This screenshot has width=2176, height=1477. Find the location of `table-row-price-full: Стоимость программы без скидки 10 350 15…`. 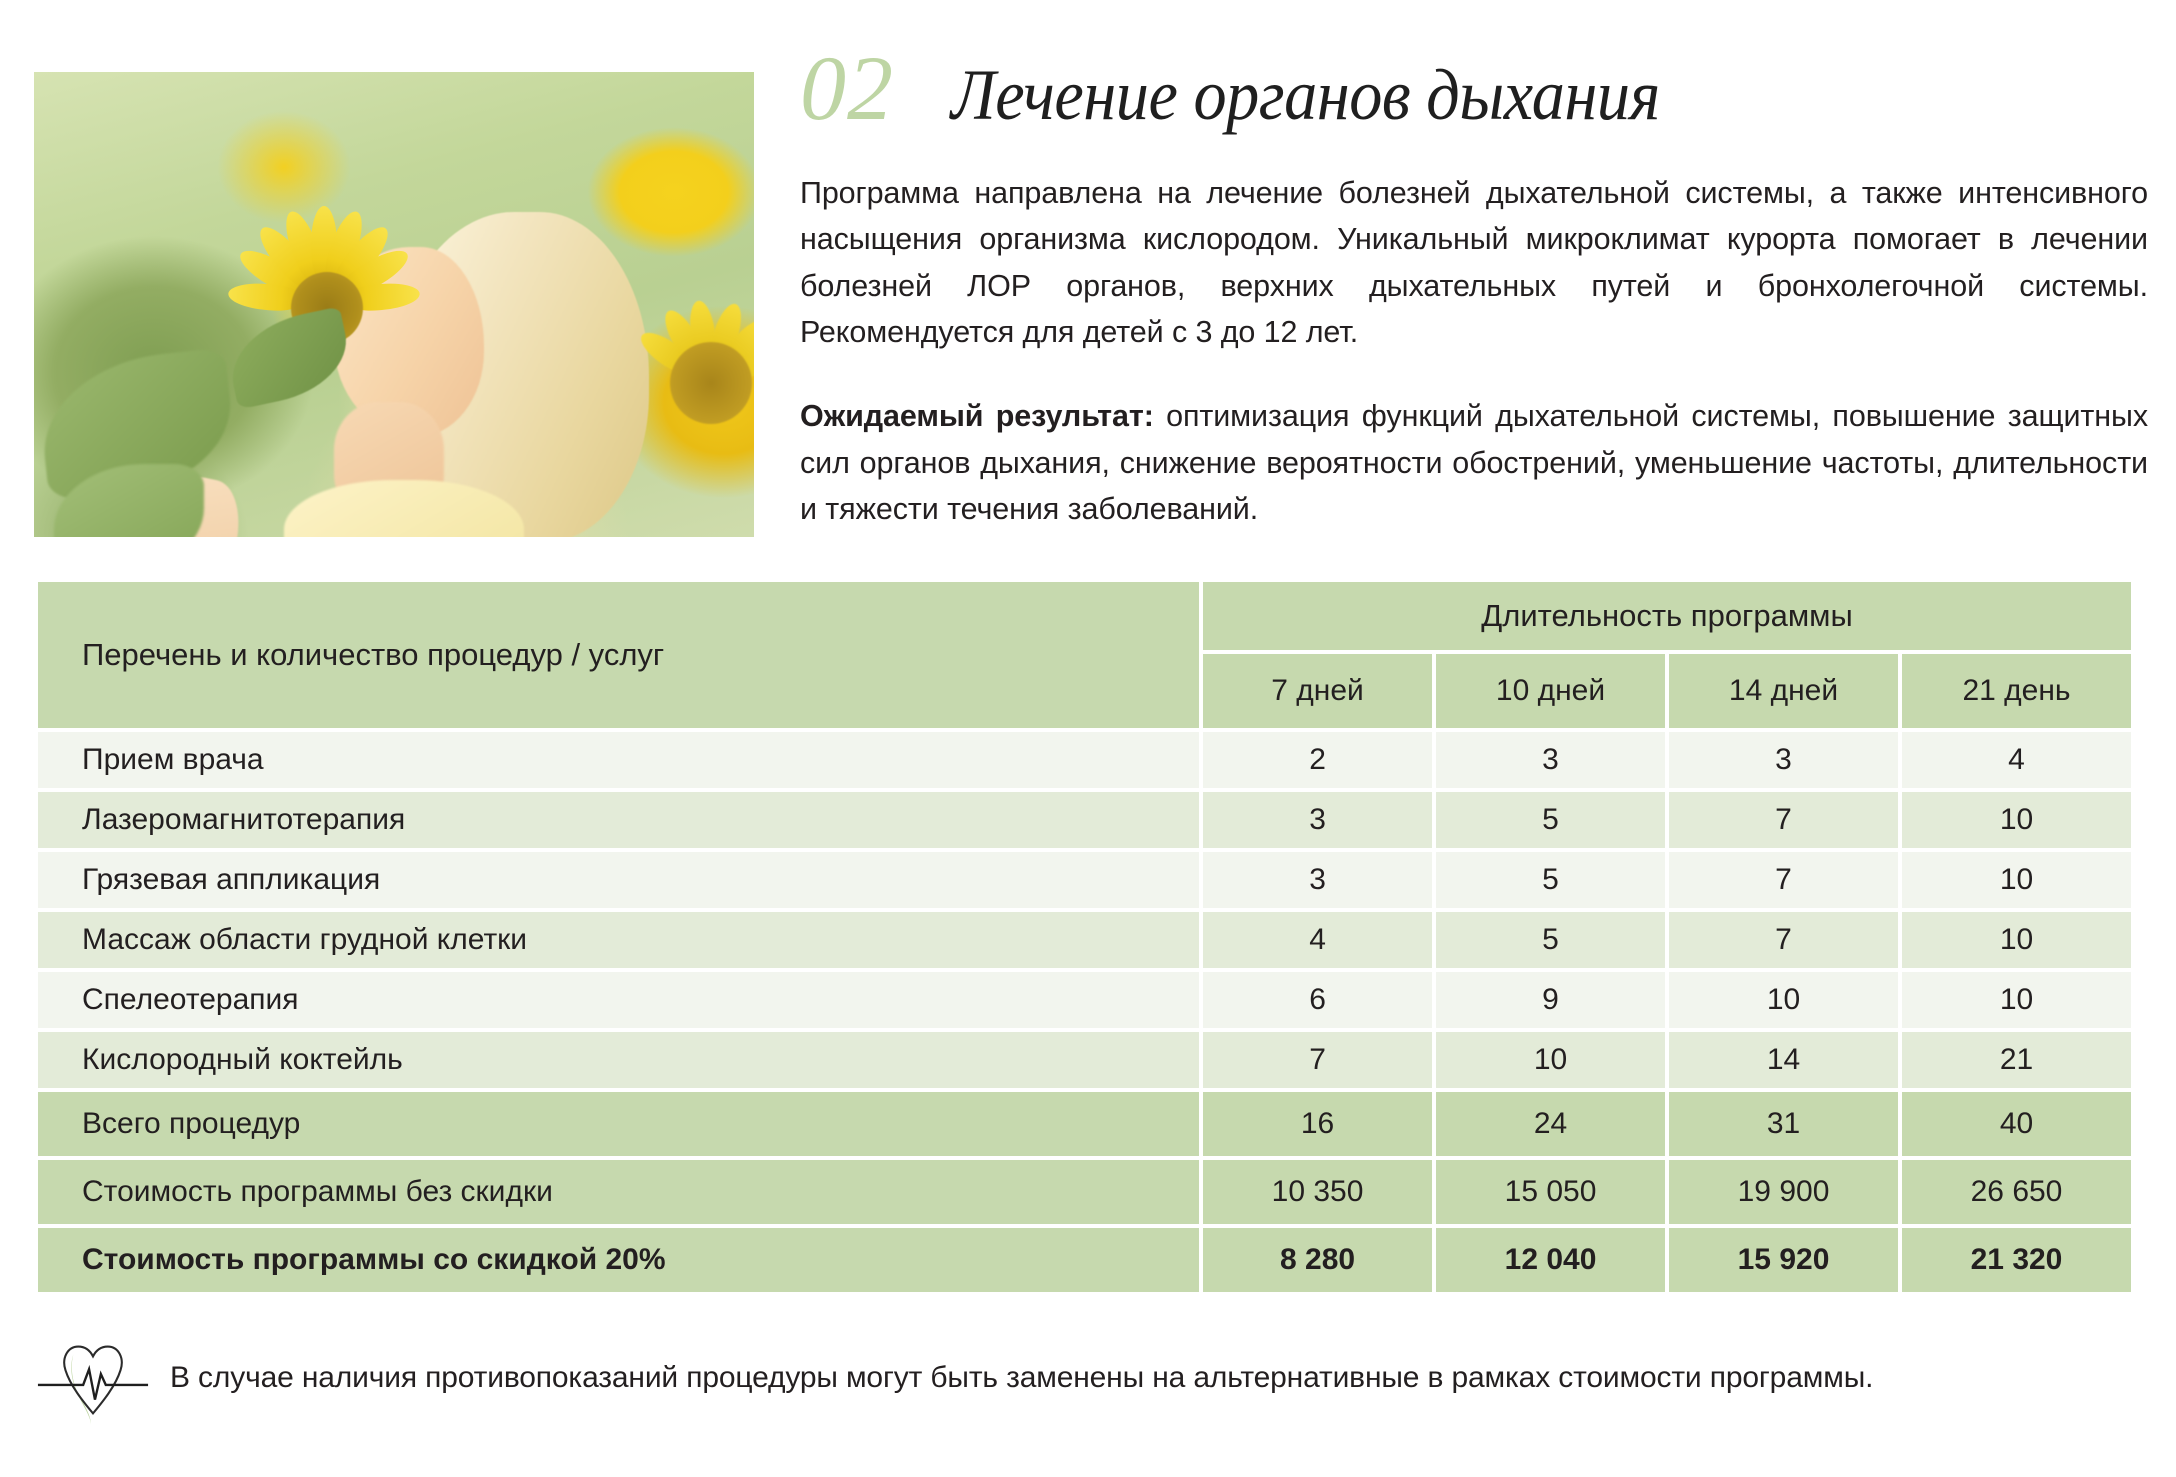

table-row-price-full: Стоимость программы без скидки 10 350 15… is located at coordinates (1084, 1192).